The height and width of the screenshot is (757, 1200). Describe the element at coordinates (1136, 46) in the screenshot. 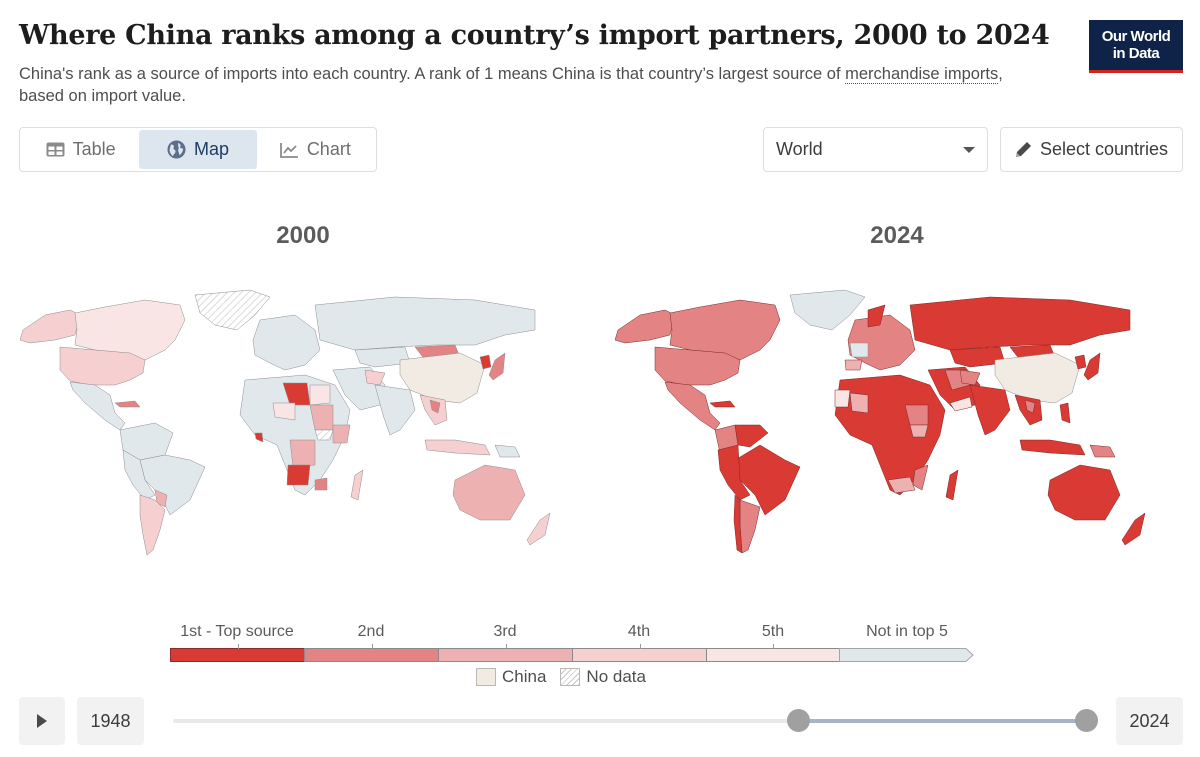

I see `owid-logo: Our World in Data` at that location.